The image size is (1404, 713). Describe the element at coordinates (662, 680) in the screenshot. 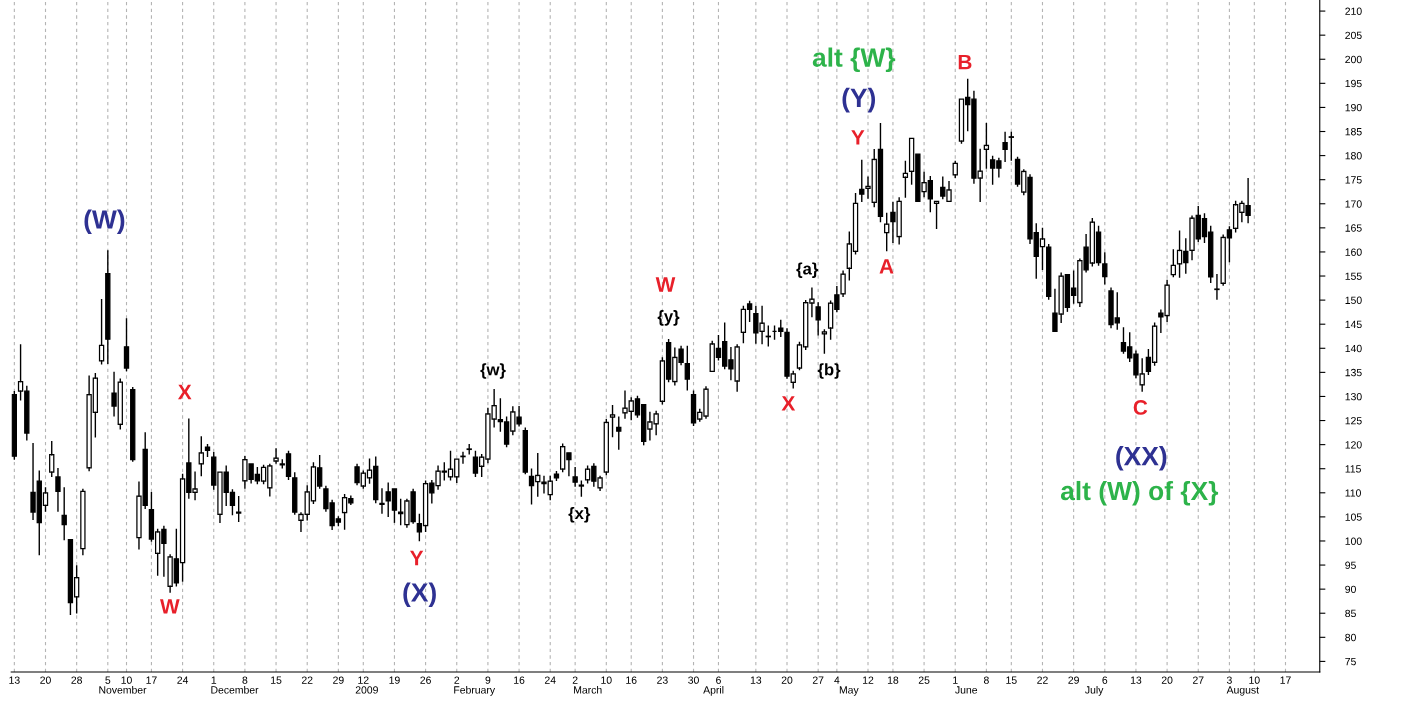

I see `x-tick-label: 23` at that location.